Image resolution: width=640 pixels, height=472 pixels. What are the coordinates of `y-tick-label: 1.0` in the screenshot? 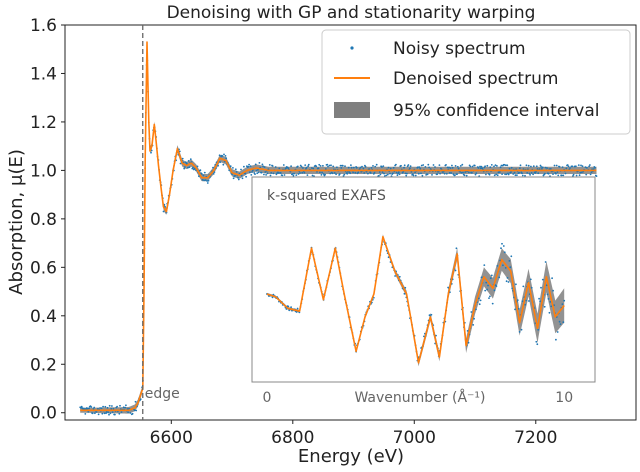 It's located at (43, 171).